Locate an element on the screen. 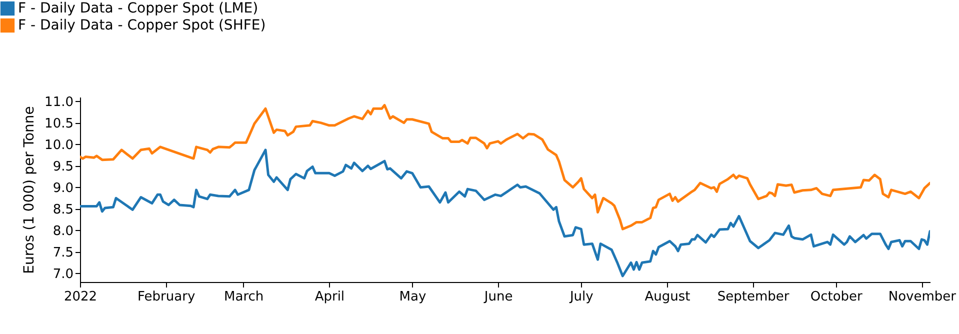 The image size is (959, 334). y-tick-label: 7.5 is located at coordinates (63, 252).